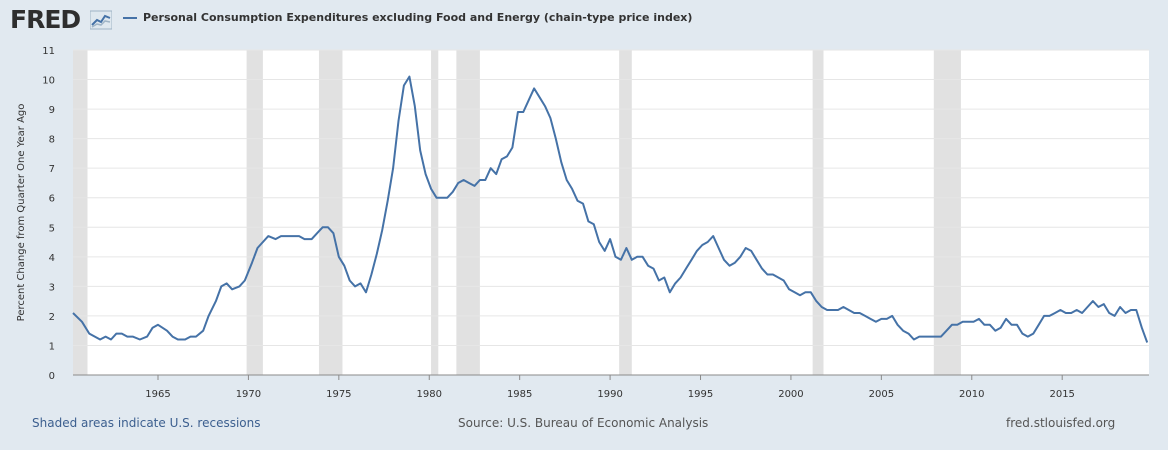 This screenshot has height=450, width=1168. I want to click on y-tick-label: 6, so click(52, 199).